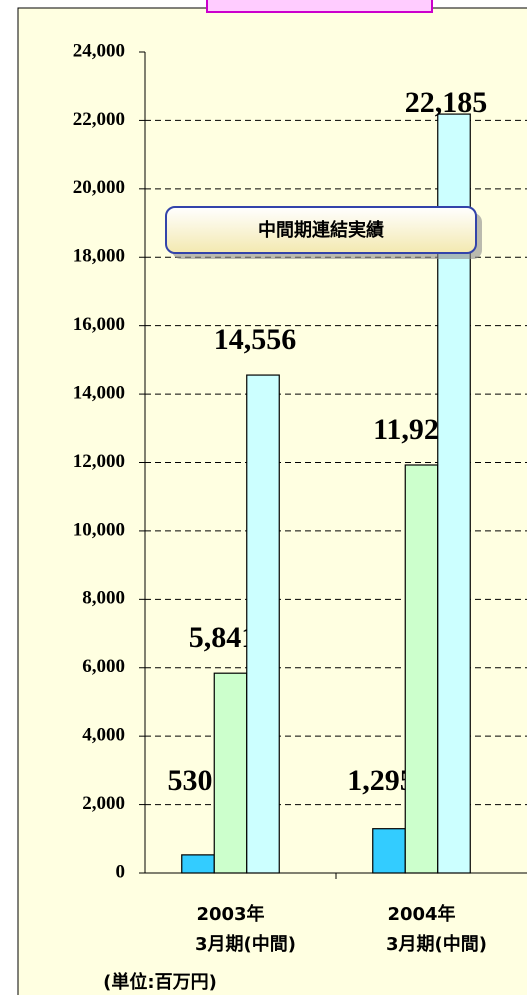  Describe the element at coordinates (103, 598) in the screenshot. I see `y-tick-label: 8,000` at that location.